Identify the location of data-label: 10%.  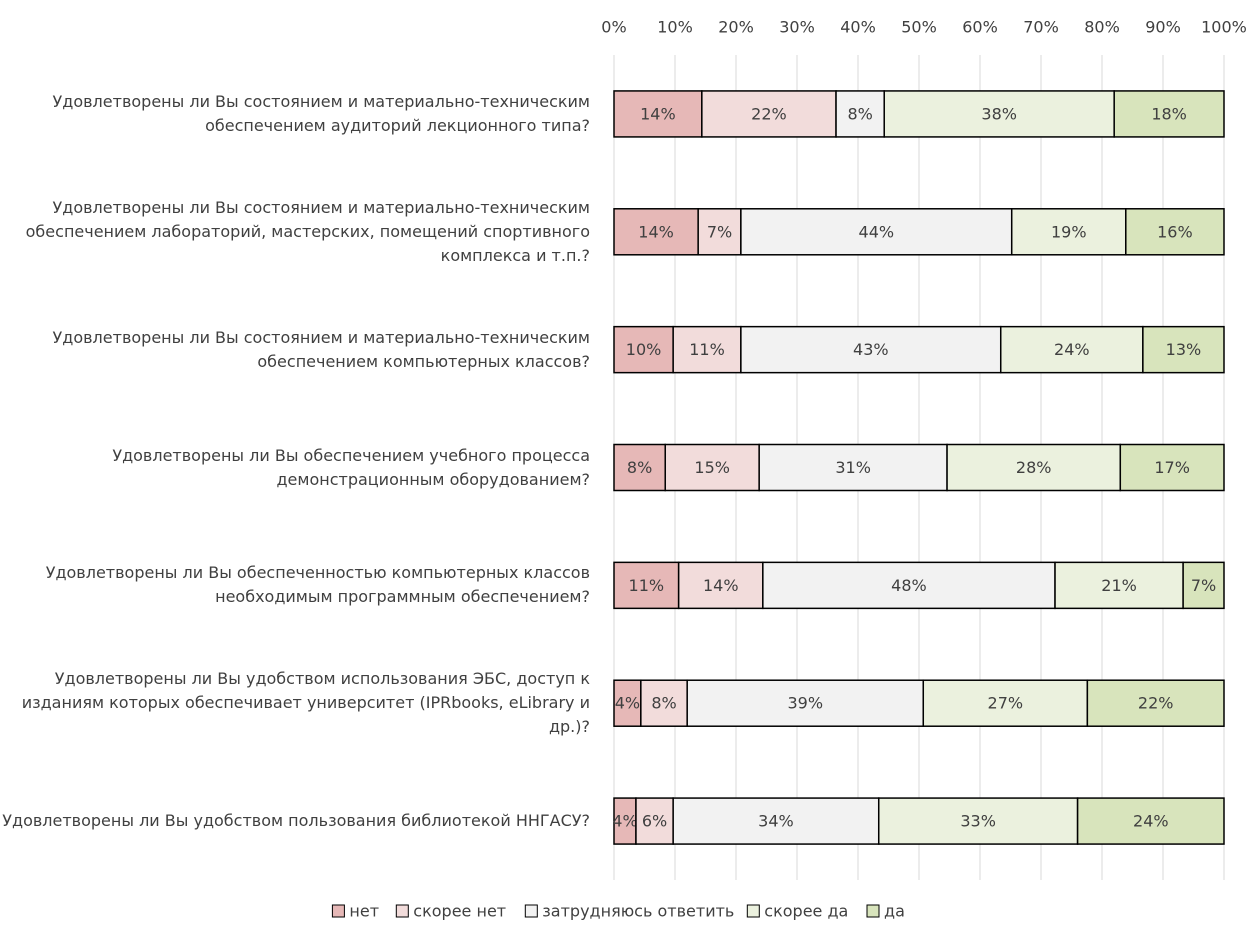
(644, 349).